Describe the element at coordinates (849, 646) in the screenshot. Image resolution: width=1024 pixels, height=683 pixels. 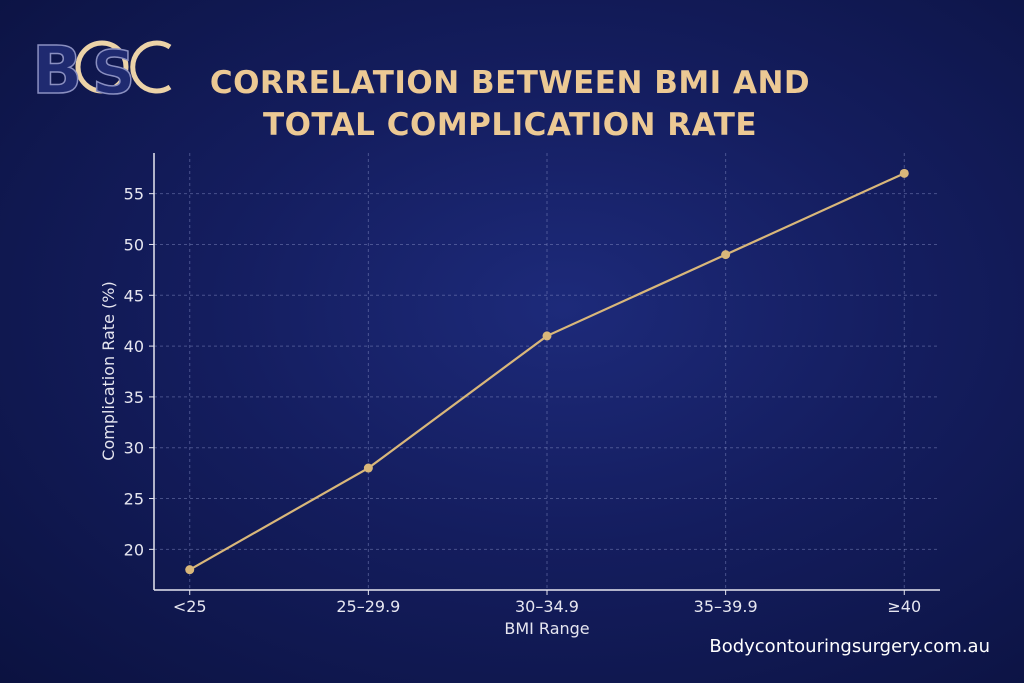
I see `website-url: Bodycontouringsurgery.com.au` at that location.